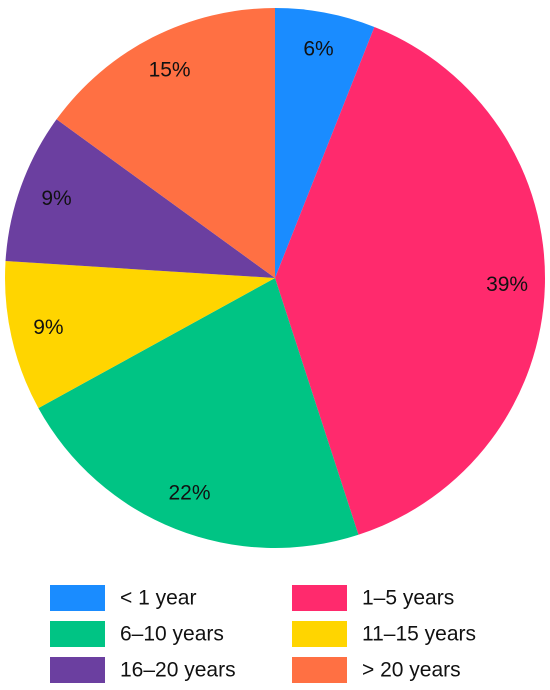 This screenshot has height=690, width=550. I want to click on slice-label: 39%, so click(507, 284).